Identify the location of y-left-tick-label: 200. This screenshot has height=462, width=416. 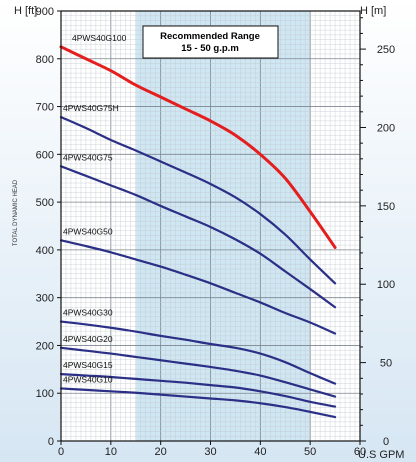
(45, 346).